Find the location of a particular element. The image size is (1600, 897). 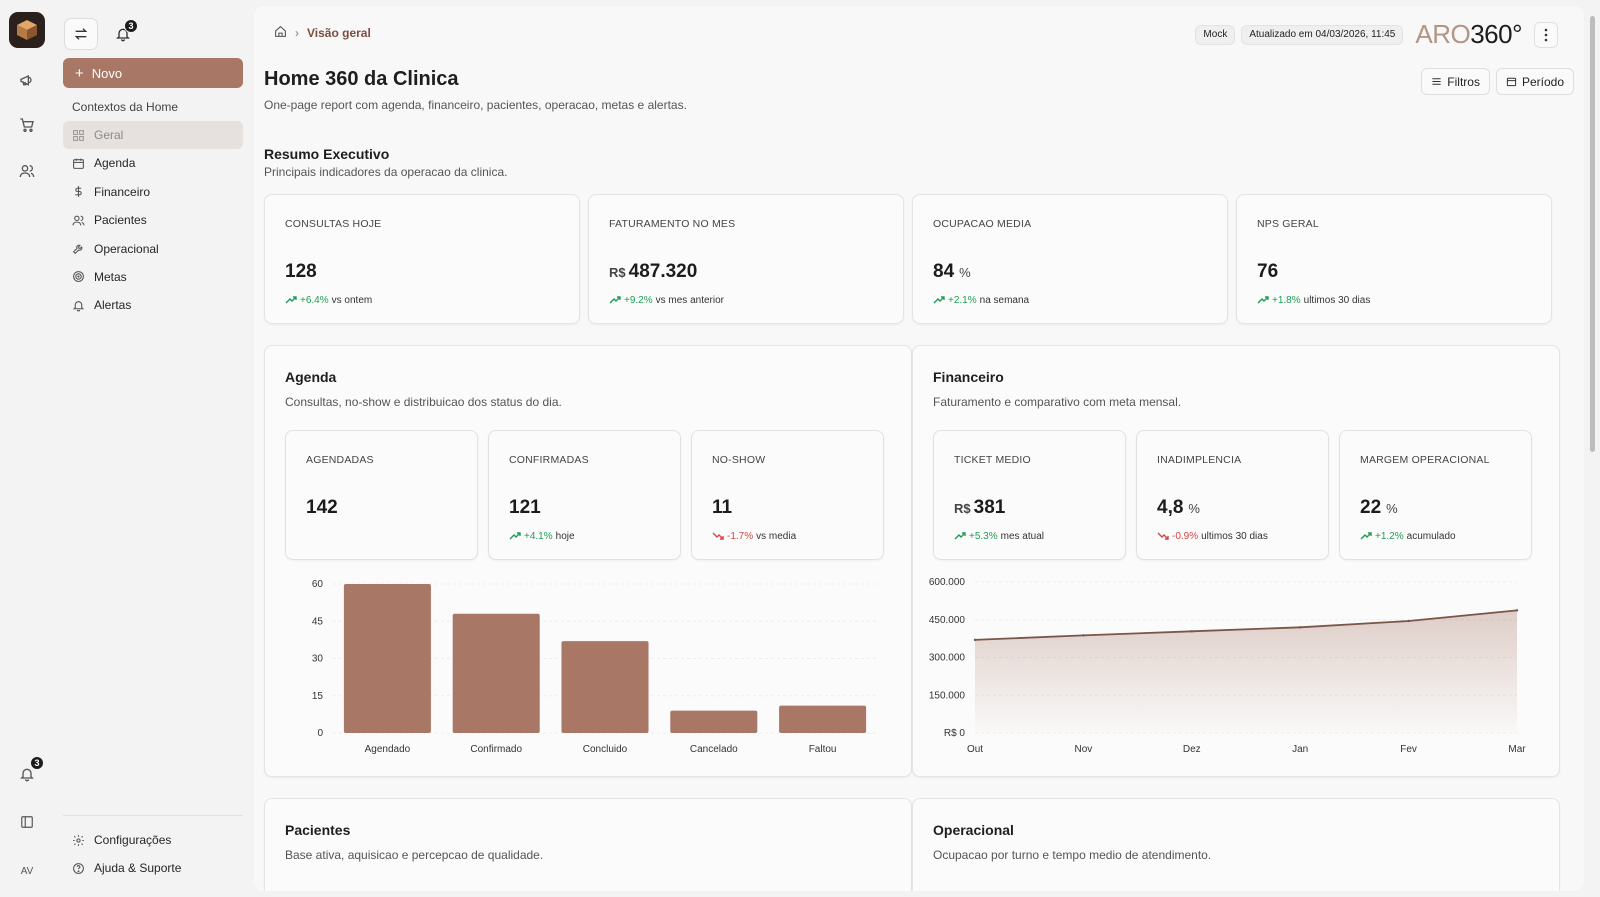

page-actions: Filtros Período is located at coordinates (1497, 81).